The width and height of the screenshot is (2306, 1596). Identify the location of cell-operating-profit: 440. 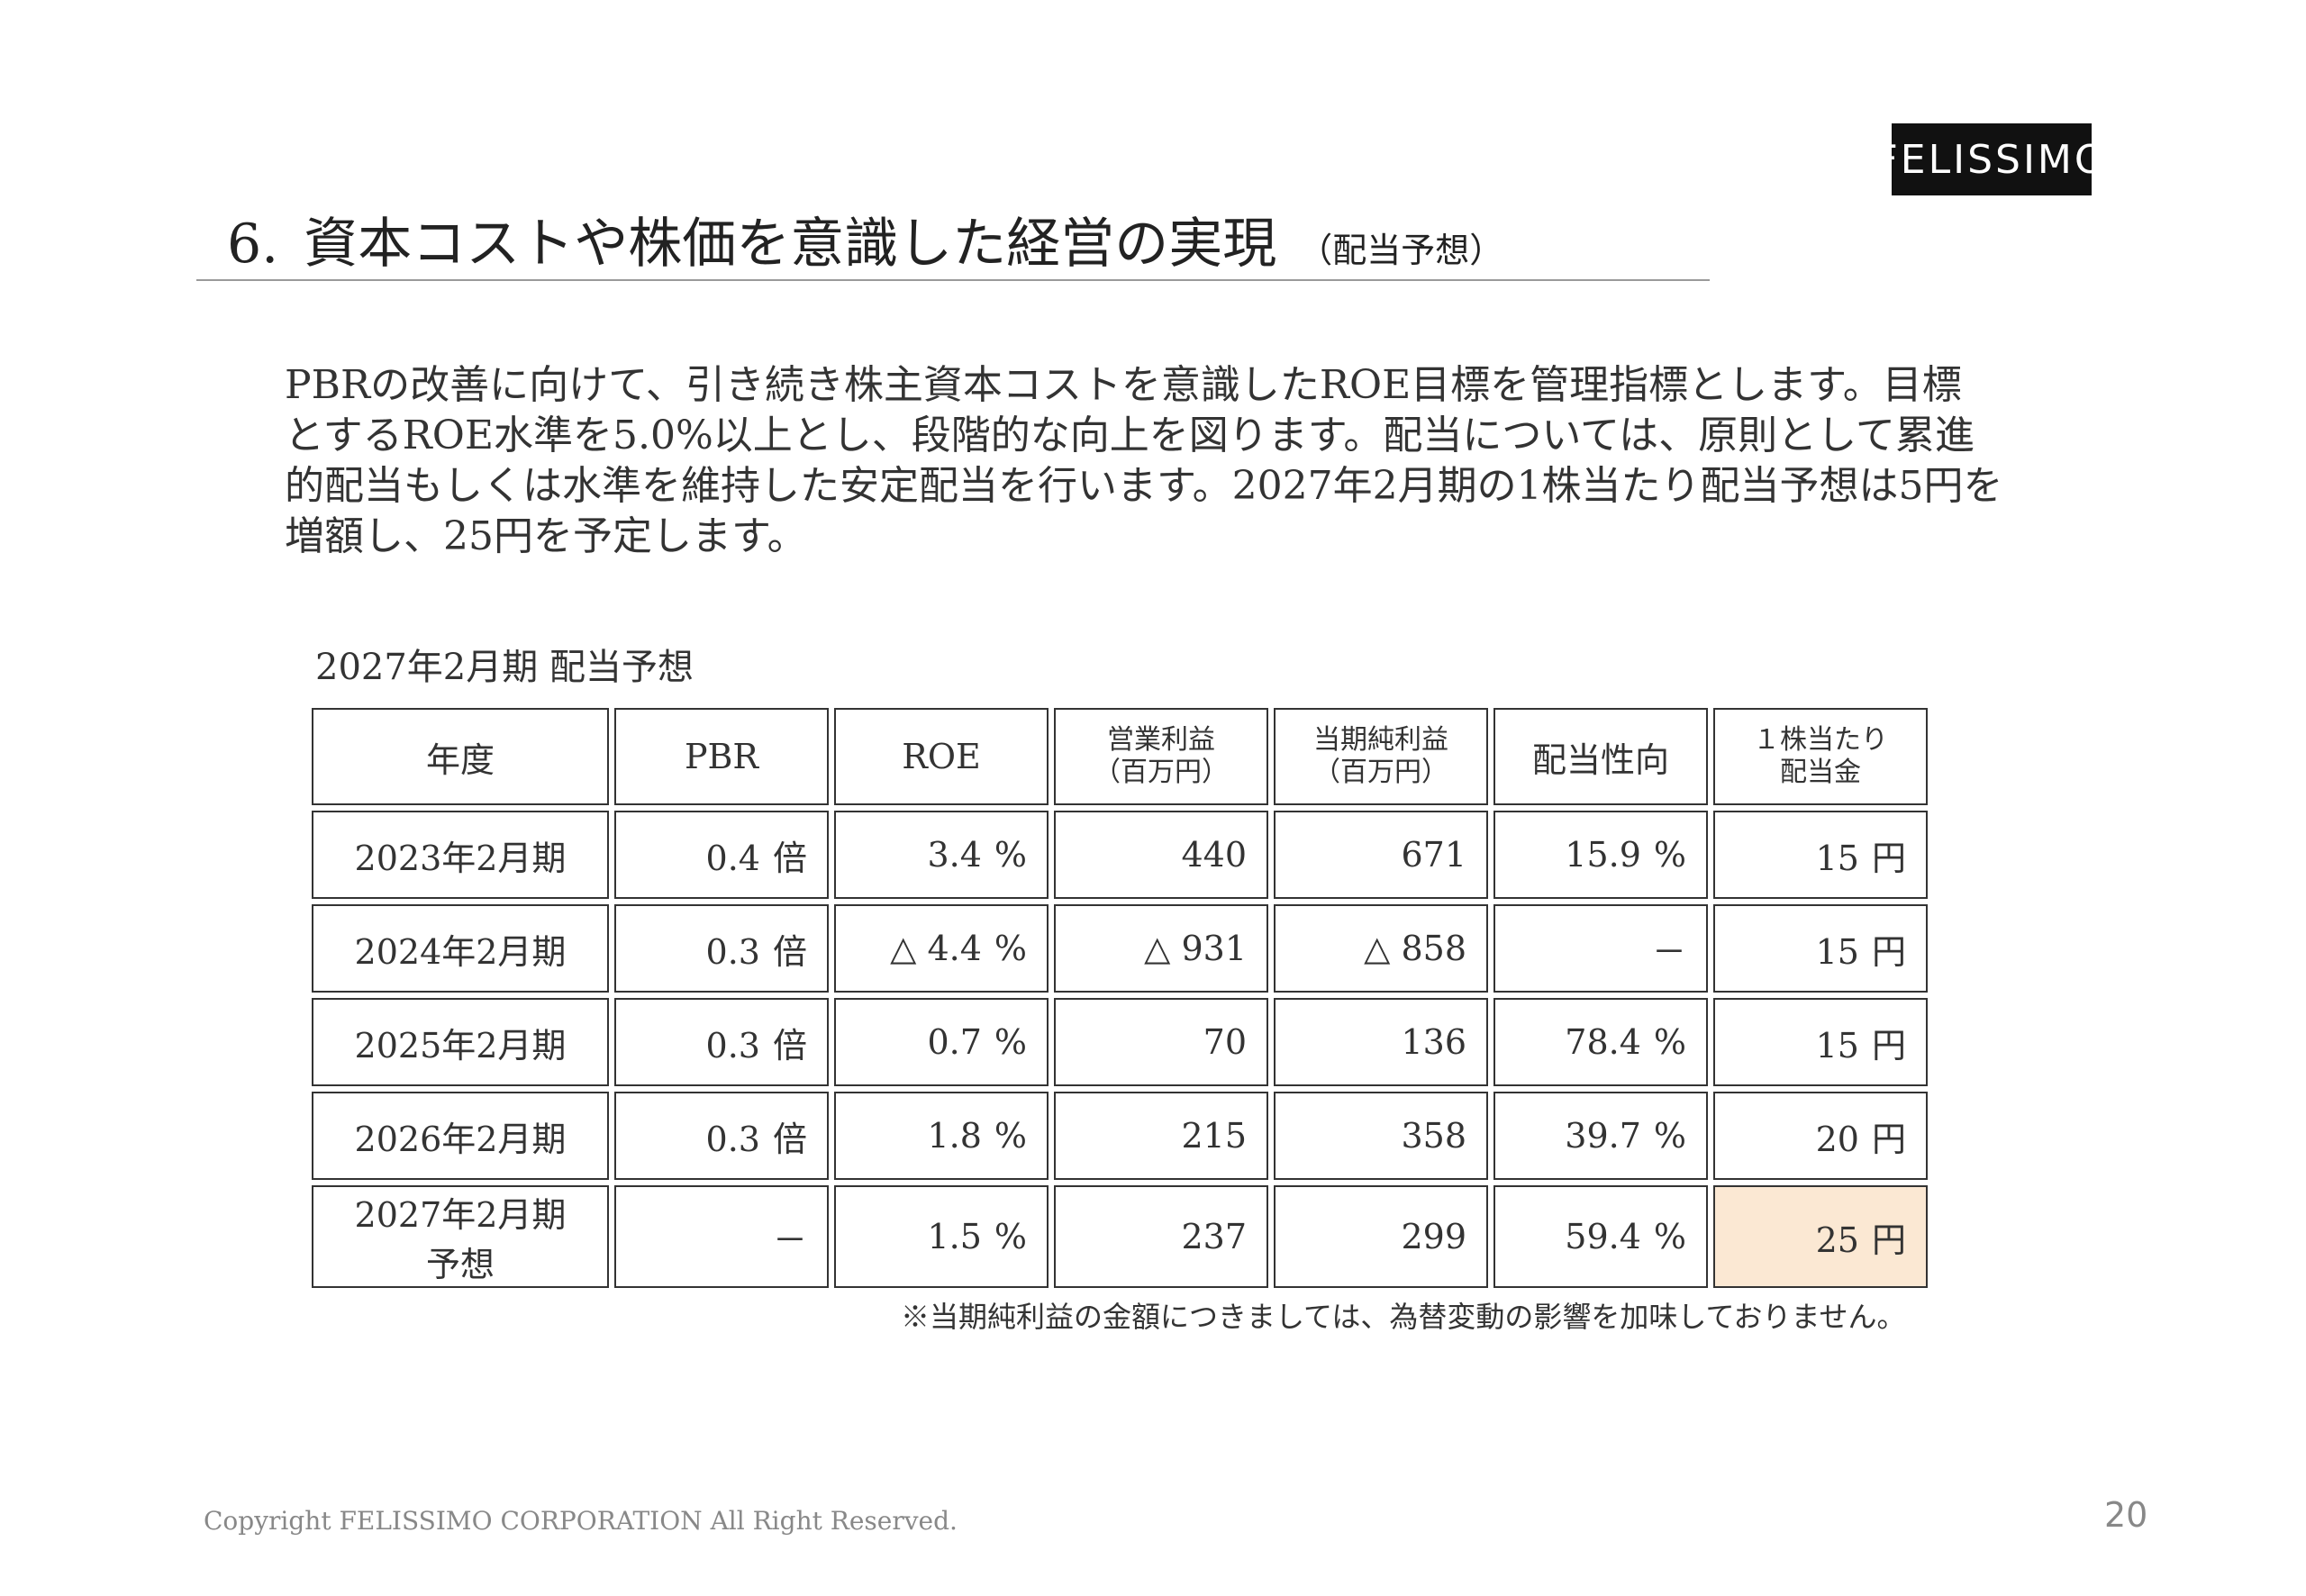
(1161, 855).